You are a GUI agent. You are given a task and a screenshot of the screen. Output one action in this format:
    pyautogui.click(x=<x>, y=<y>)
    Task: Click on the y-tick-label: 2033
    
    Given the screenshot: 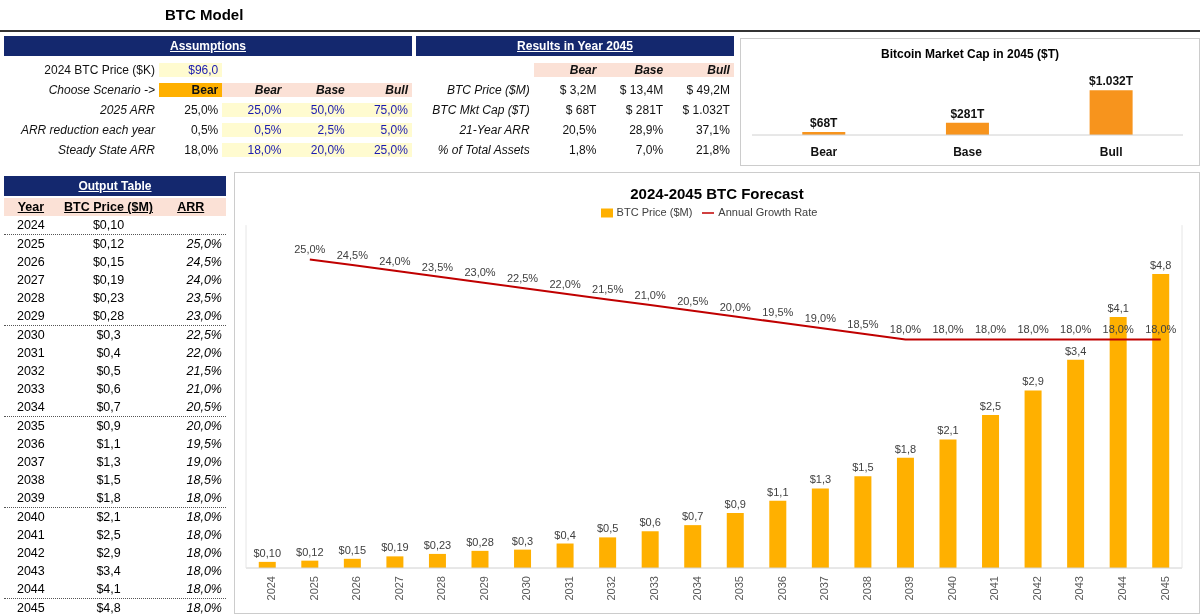 What is the action you would take?
    pyautogui.click(x=30, y=389)
    